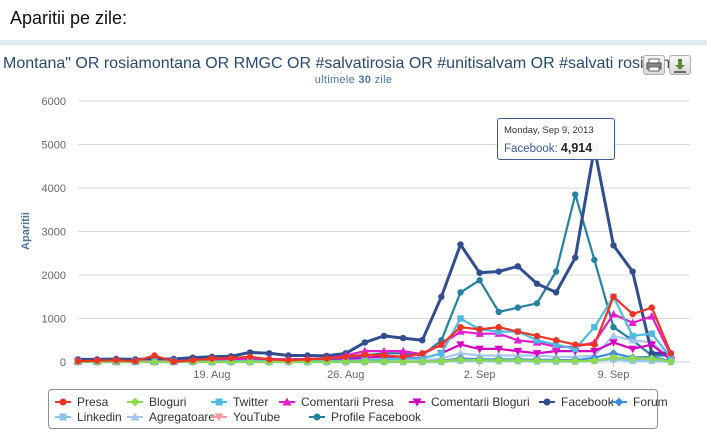  Describe the element at coordinates (26, 231) in the screenshot. I see `y-axis-label: Aparitii` at that location.